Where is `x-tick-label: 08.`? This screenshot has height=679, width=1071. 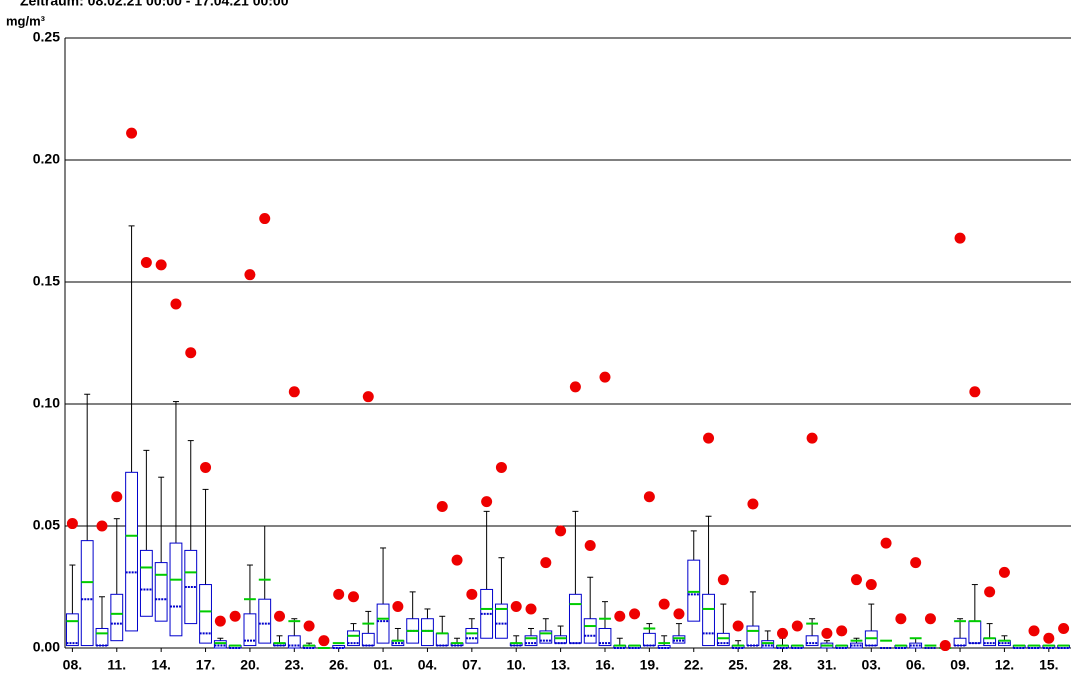 x-tick-label: 08. is located at coordinates (72, 665).